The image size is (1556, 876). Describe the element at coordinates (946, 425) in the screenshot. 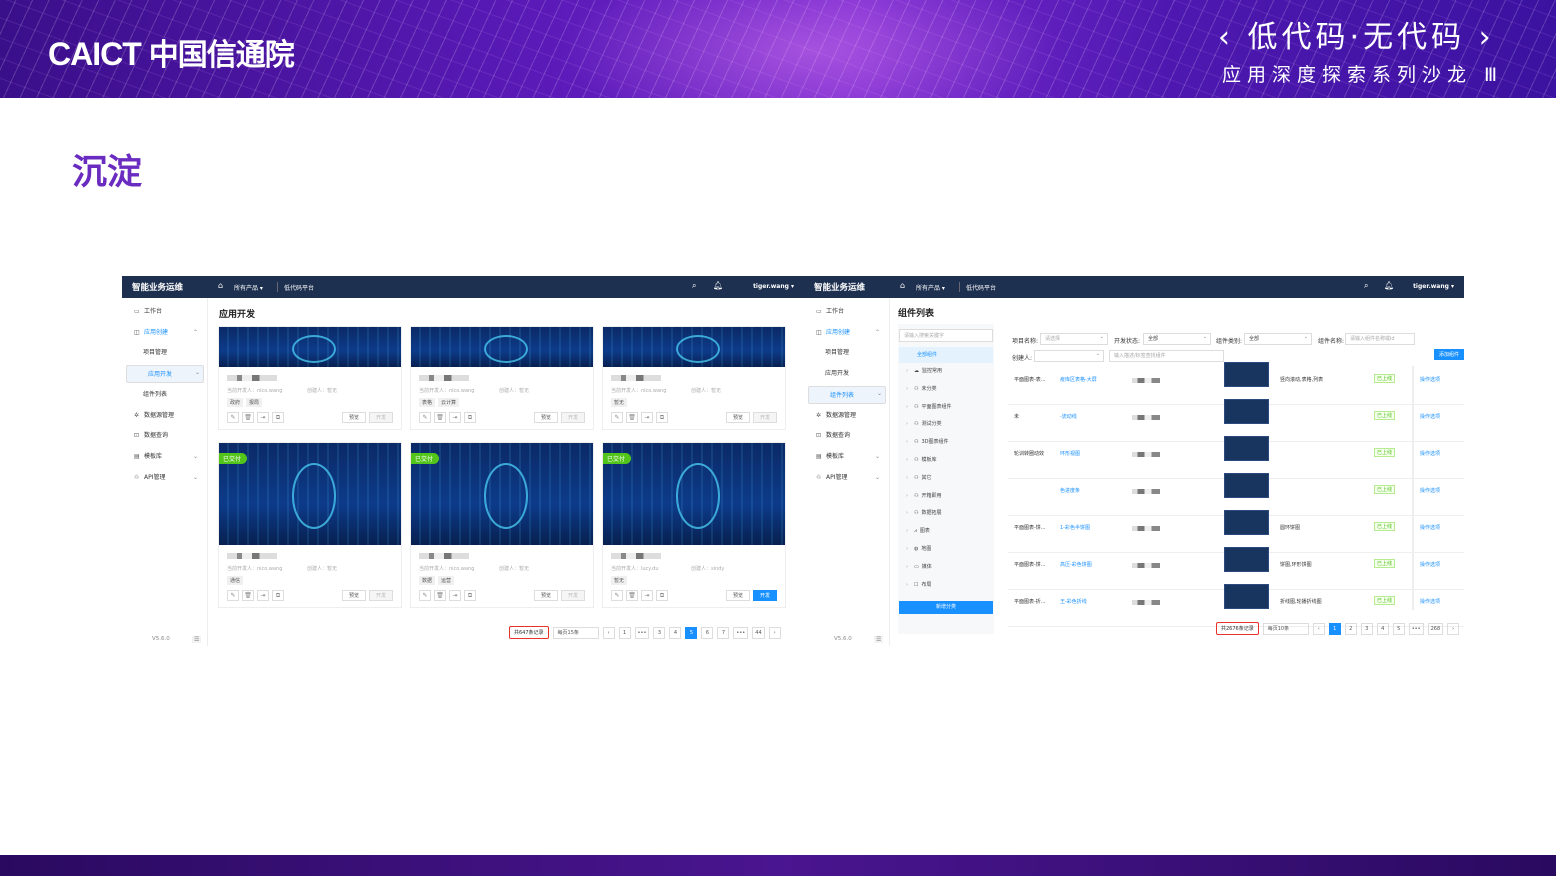

I see `category-item: › ⚇ 测试分类` at that location.